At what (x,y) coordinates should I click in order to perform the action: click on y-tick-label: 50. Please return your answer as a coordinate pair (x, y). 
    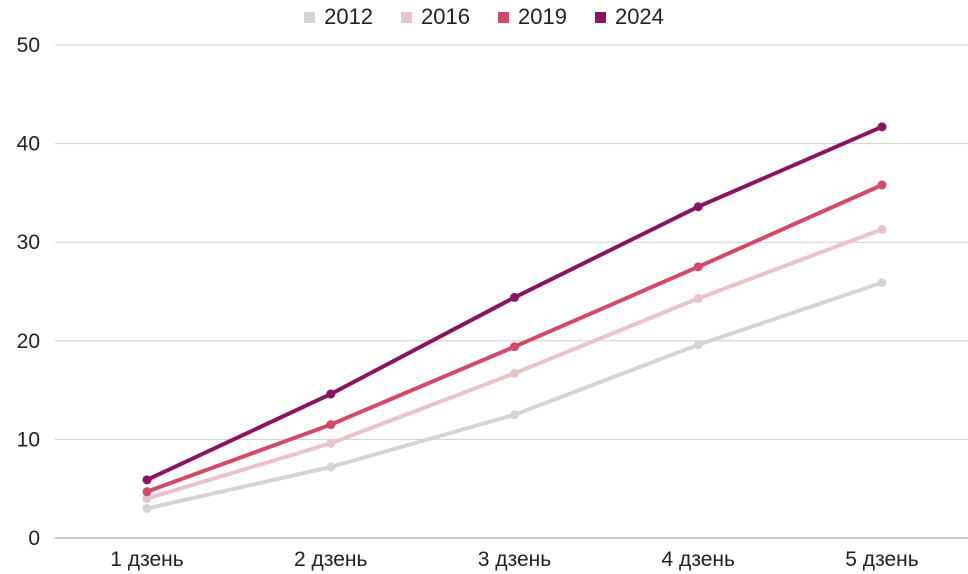
    Looking at the image, I should click on (28, 45).